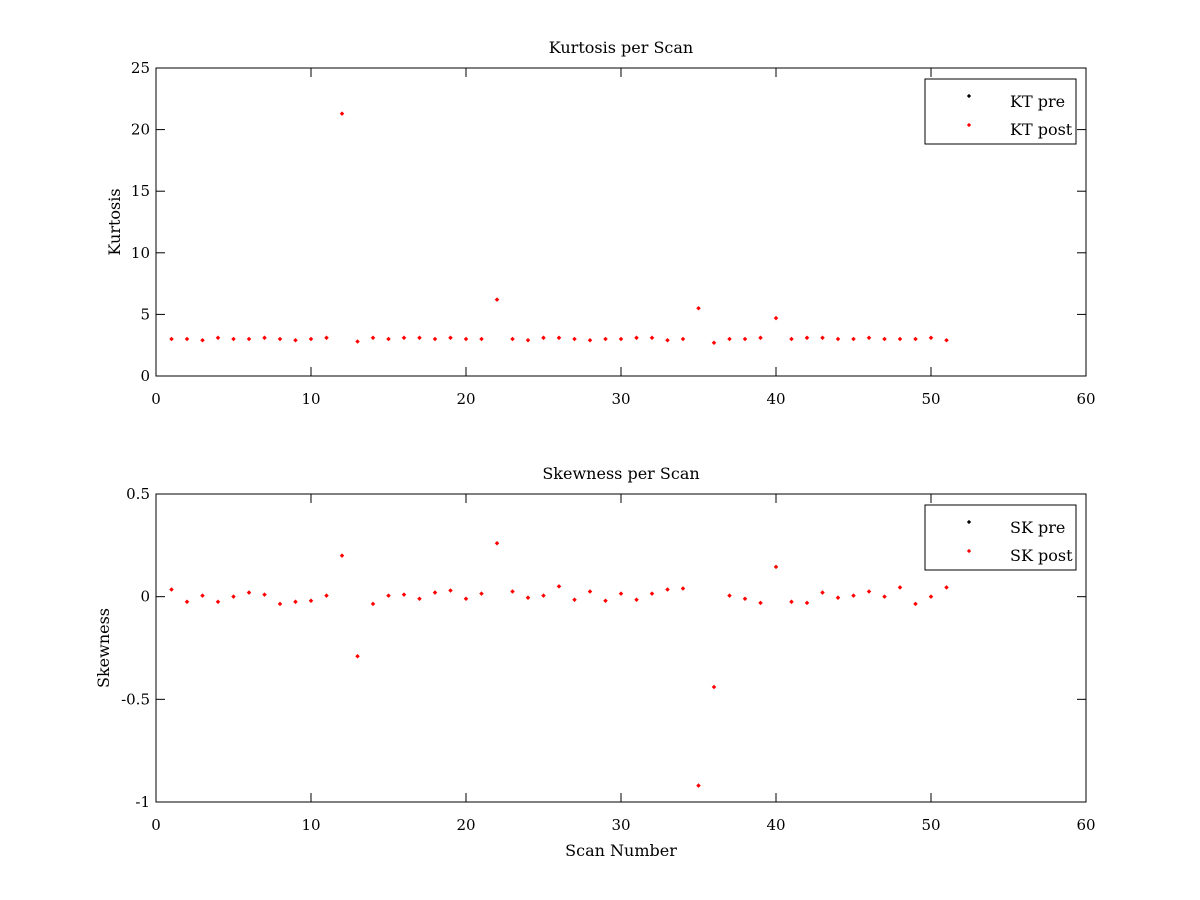  I want to click on skewness-x-tick-label: 50, so click(930, 825).